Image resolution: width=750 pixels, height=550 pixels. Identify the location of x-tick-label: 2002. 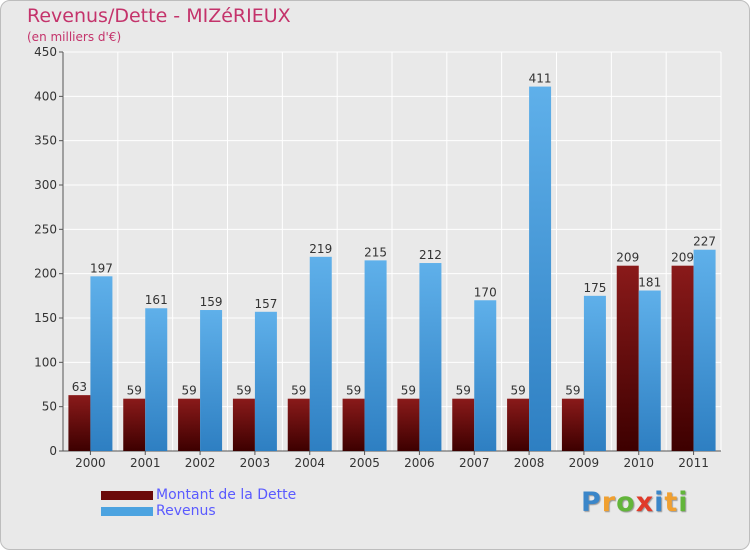
(200, 463).